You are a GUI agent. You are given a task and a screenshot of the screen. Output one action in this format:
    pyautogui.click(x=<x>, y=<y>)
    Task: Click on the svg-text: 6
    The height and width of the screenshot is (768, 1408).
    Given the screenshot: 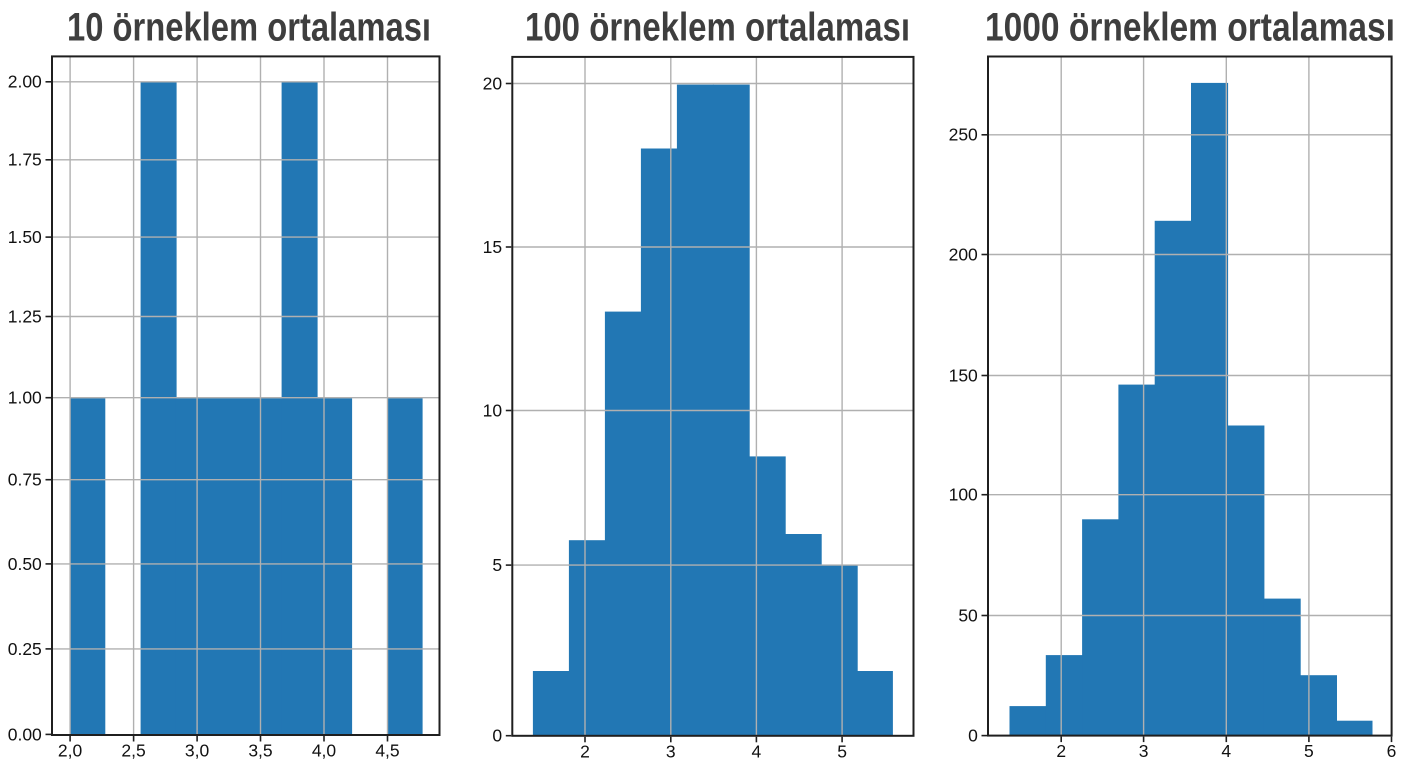 What is the action you would take?
    pyautogui.click(x=1392, y=751)
    